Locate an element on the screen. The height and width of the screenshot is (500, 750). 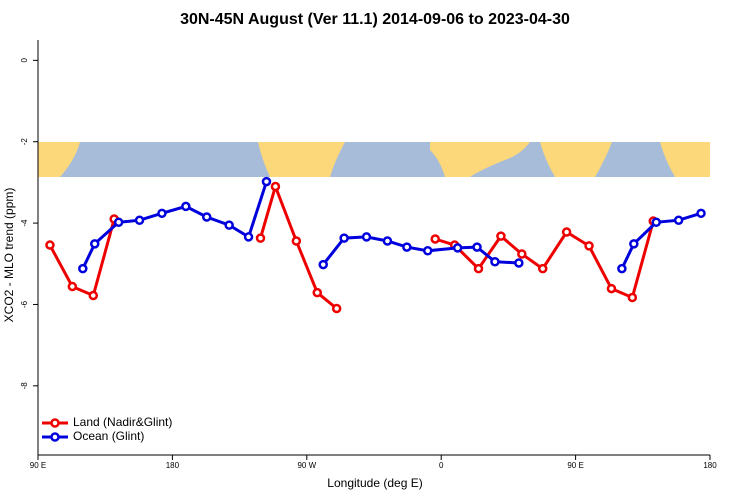
y-tick-label: -2 is located at coordinates (24, 142).